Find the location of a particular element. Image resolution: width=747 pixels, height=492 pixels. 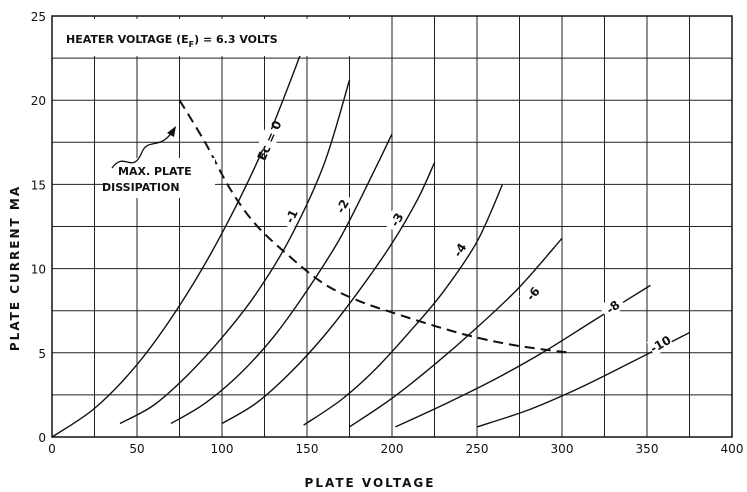

curve-label: Ec = 0 is located at coordinates (270, 141).